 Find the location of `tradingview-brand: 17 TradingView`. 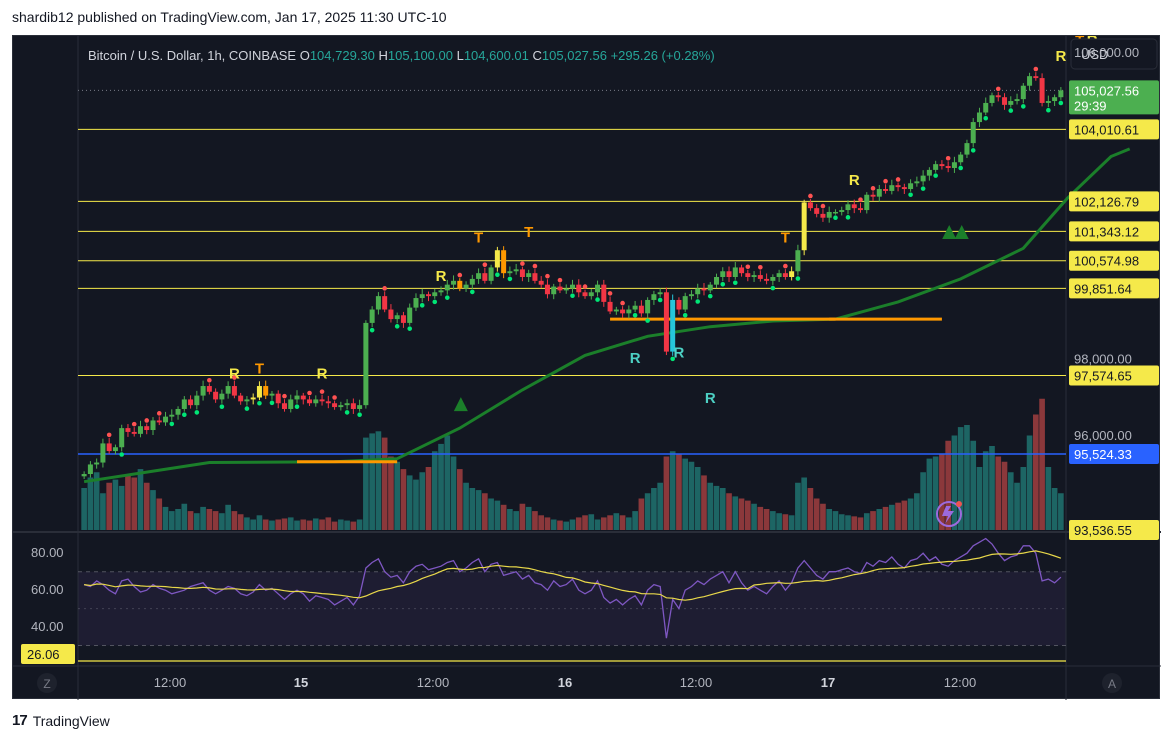

tradingview-brand: 17 TradingView is located at coordinates (61, 720).